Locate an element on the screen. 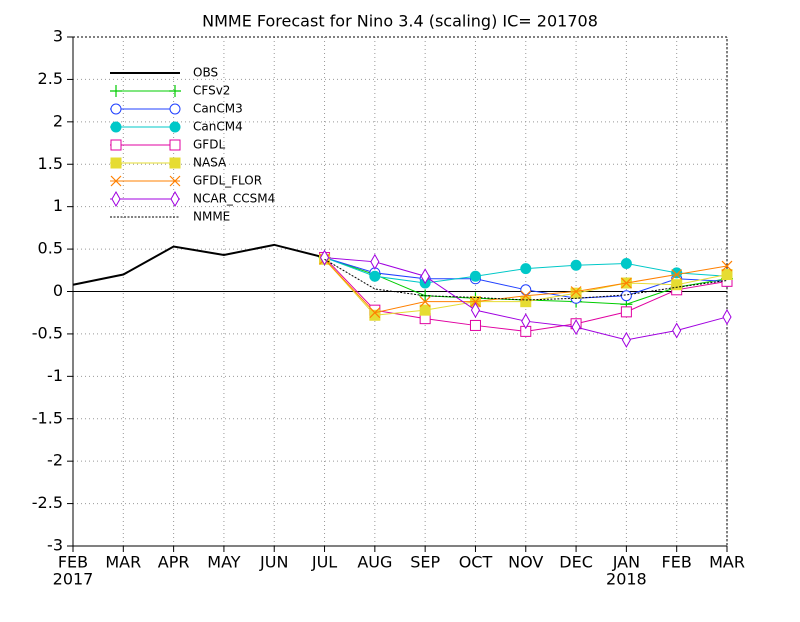  y-tick-label: -0.5 is located at coordinates (47, 332).